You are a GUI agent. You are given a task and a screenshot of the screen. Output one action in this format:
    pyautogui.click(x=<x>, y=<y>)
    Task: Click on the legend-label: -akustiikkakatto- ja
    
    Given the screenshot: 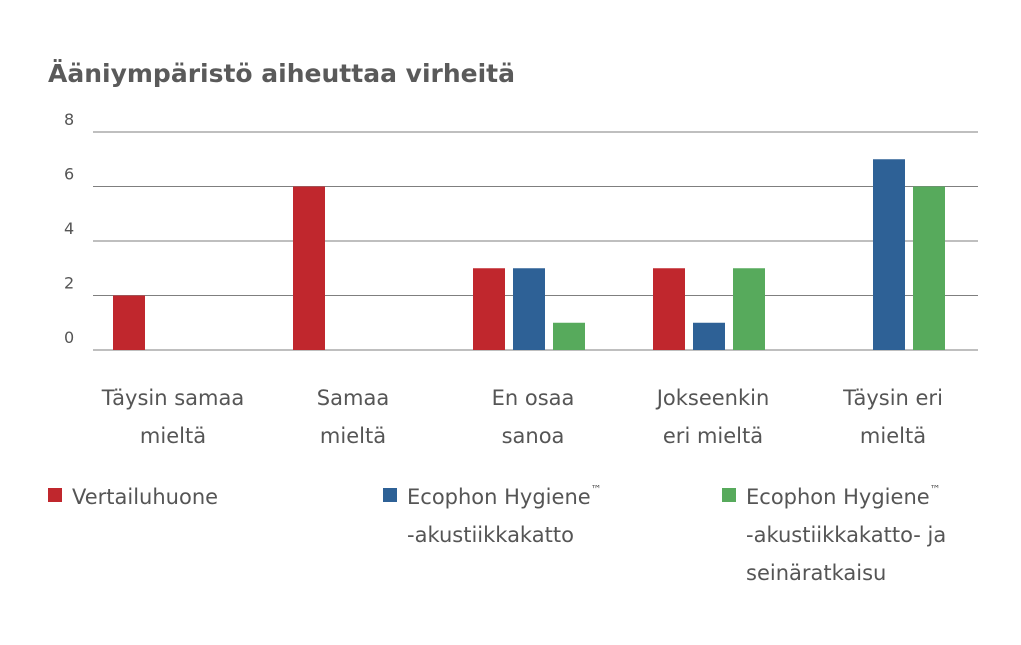 What is the action you would take?
    pyautogui.click(x=846, y=535)
    